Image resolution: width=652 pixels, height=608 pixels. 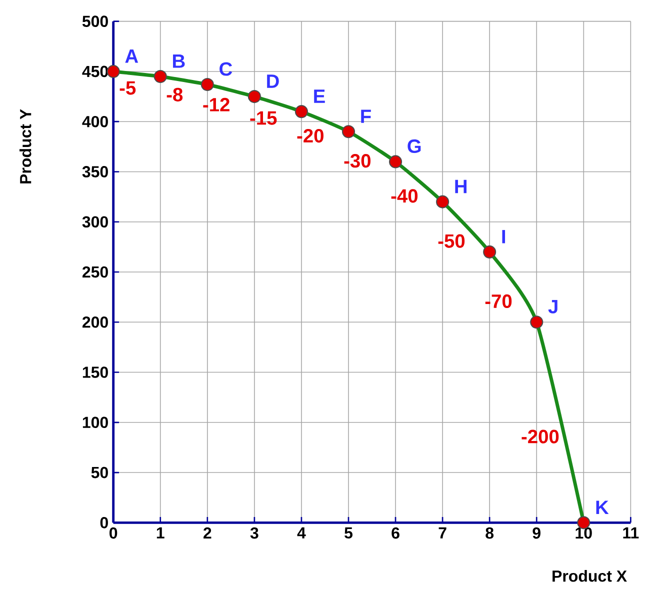 What do you see at coordinates (95, 372) in the screenshot?
I see `y-tick-label: 150` at bounding box center [95, 372].